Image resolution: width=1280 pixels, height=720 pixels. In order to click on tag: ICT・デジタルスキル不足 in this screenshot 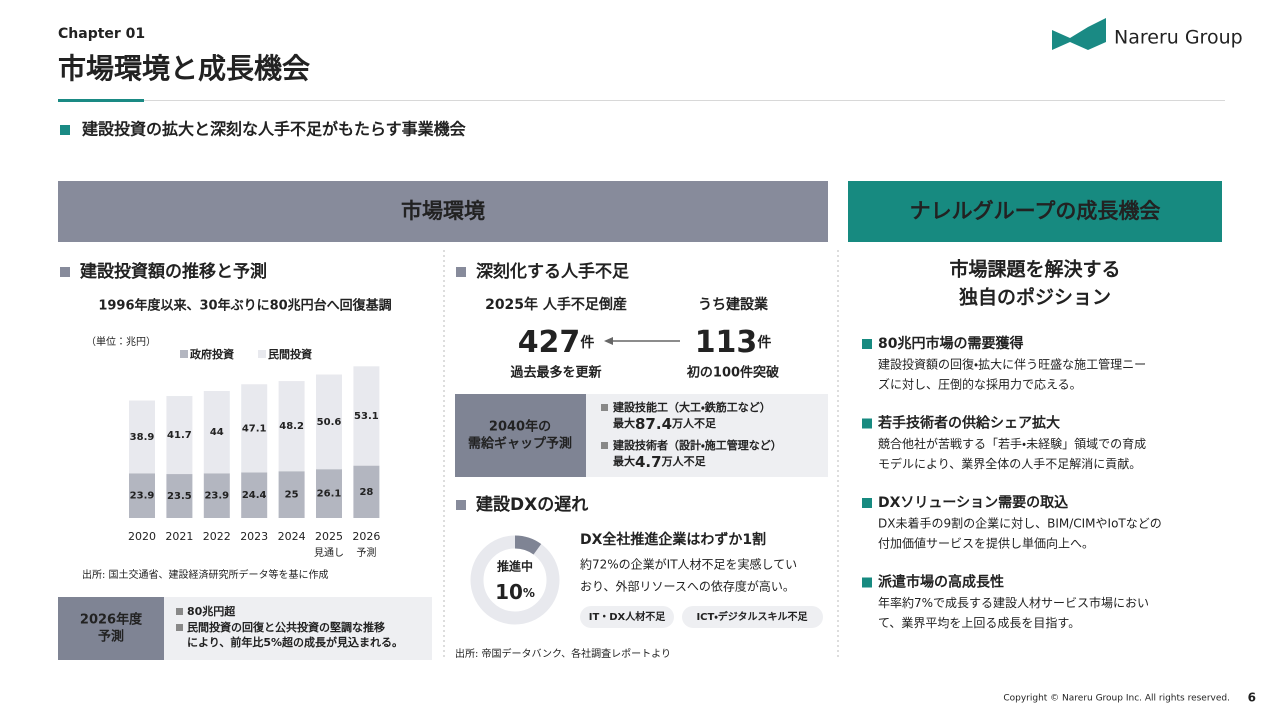, I will do `click(752, 616)`.